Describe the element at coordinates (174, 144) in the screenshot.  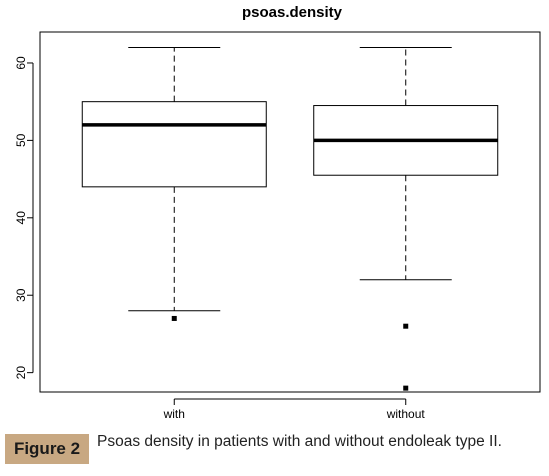
I see `box-iqr` at that location.